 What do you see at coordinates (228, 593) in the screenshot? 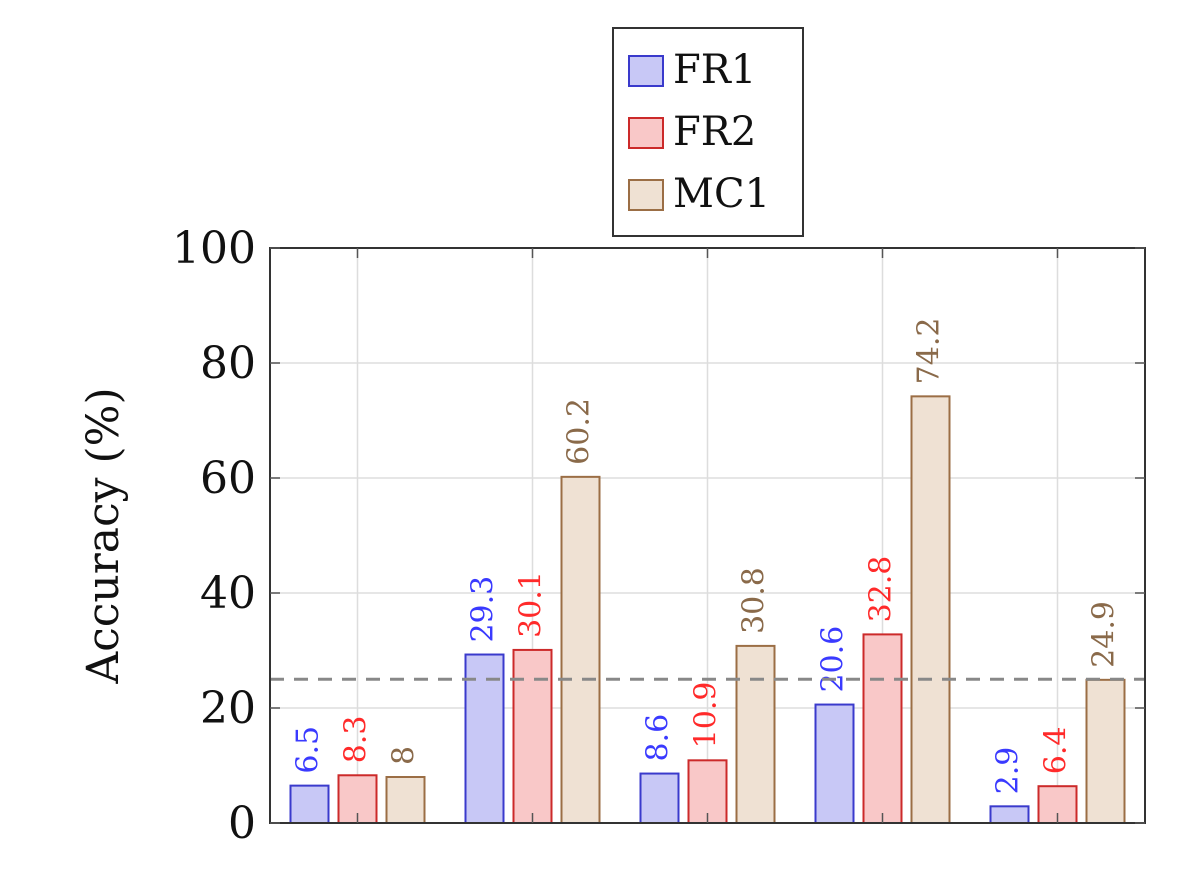
I see `y-tick-label: 40` at bounding box center [228, 593].